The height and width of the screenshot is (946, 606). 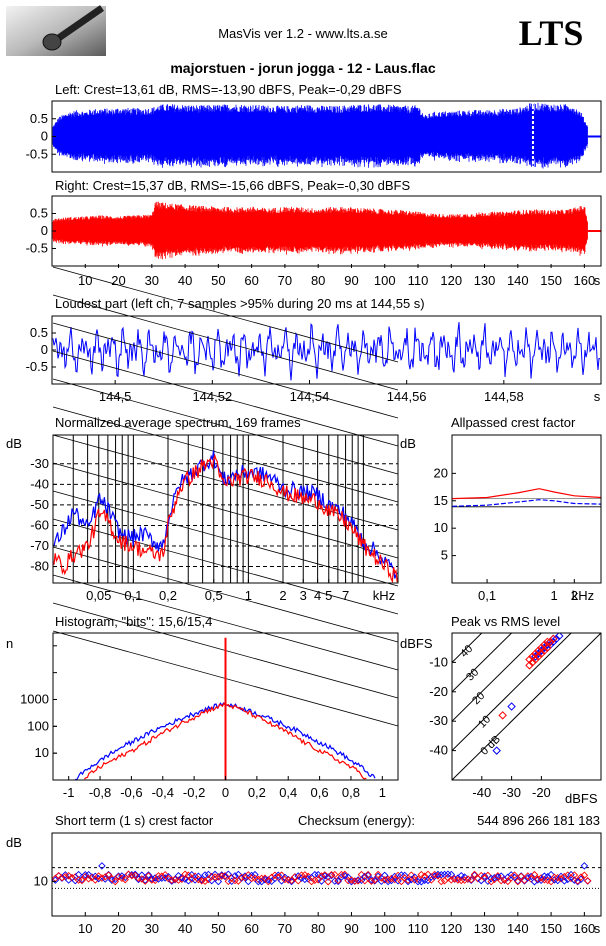 I want to click on spectrum-x-tick-label: 1, so click(x=248, y=595).